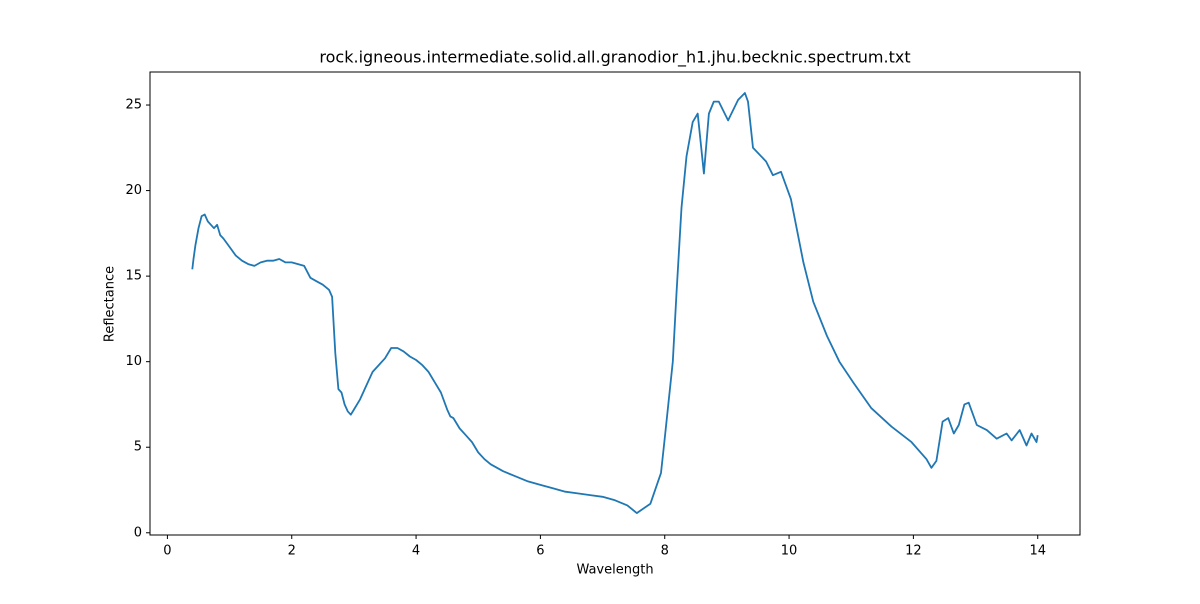 The image size is (1200, 604). What do you see at coordinates (167, 551) in the screenshot?
I see `x-tick-label: 0` at bounding box center [167, 551].